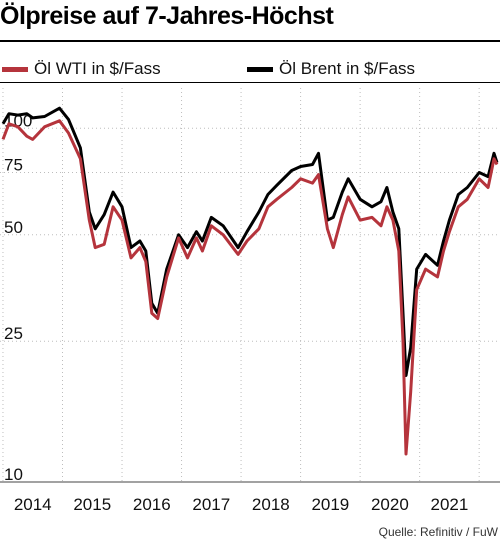 This screenshot has height=545, width=500. I want to click on x-tick-label: 2015, so click(92, 504).